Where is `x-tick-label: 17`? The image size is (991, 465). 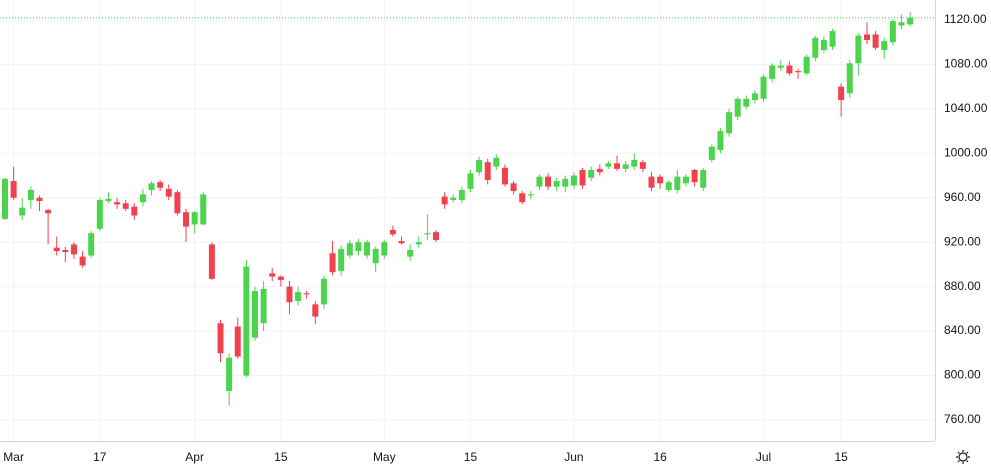 x-tick-label: 17 is located at coordinates (100, 457).